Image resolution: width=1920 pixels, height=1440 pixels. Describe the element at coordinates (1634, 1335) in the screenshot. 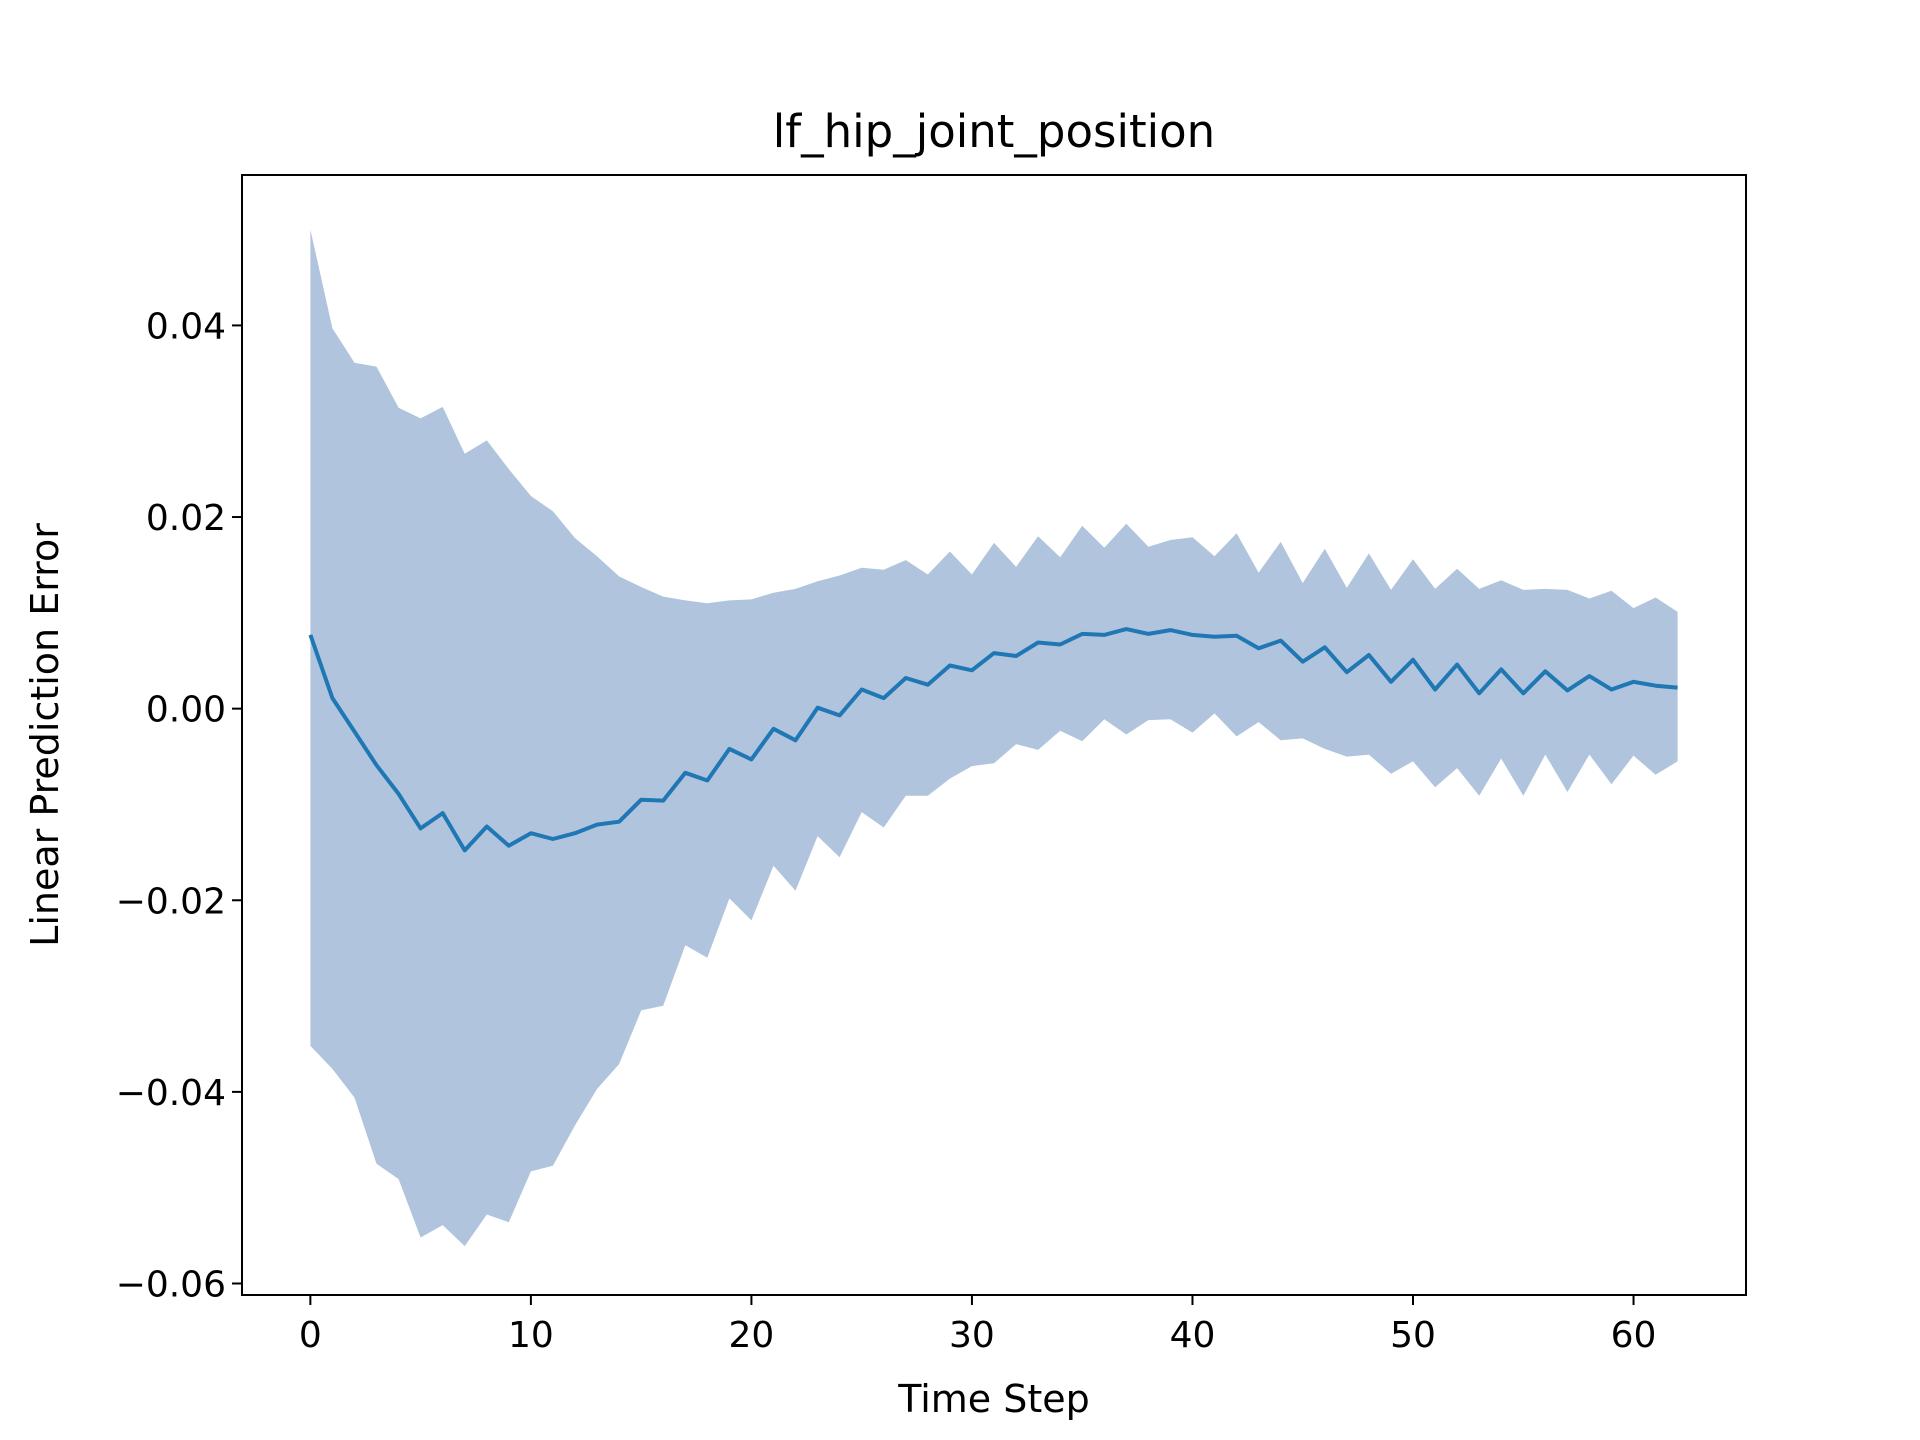

I see `x-tick-label: 60` at that location.